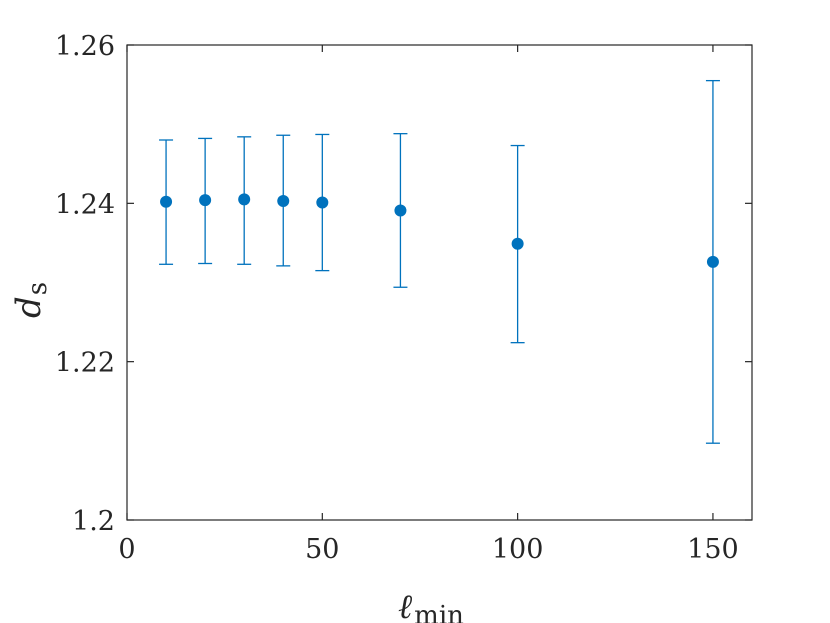 Image resolution: width=830 pixels, height=623 pixels. What do you see at coordinates (85, 204) in the screenshot?
I see `y-tick-label: 1.24` at bounding box center [85, 204].